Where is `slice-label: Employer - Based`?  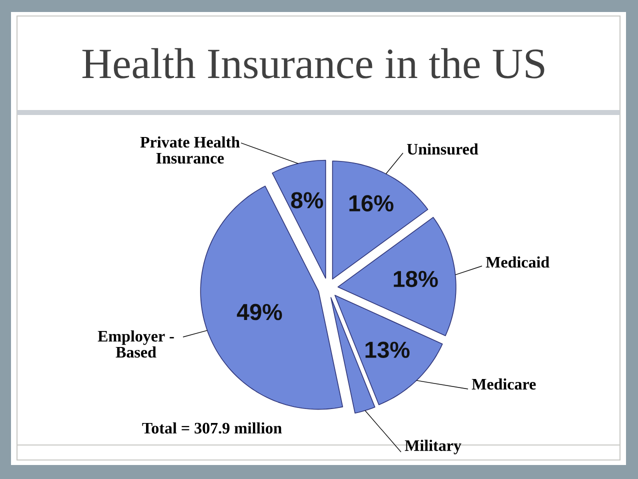
slice-label: Employer - Based is located at coordinates (136, 344).